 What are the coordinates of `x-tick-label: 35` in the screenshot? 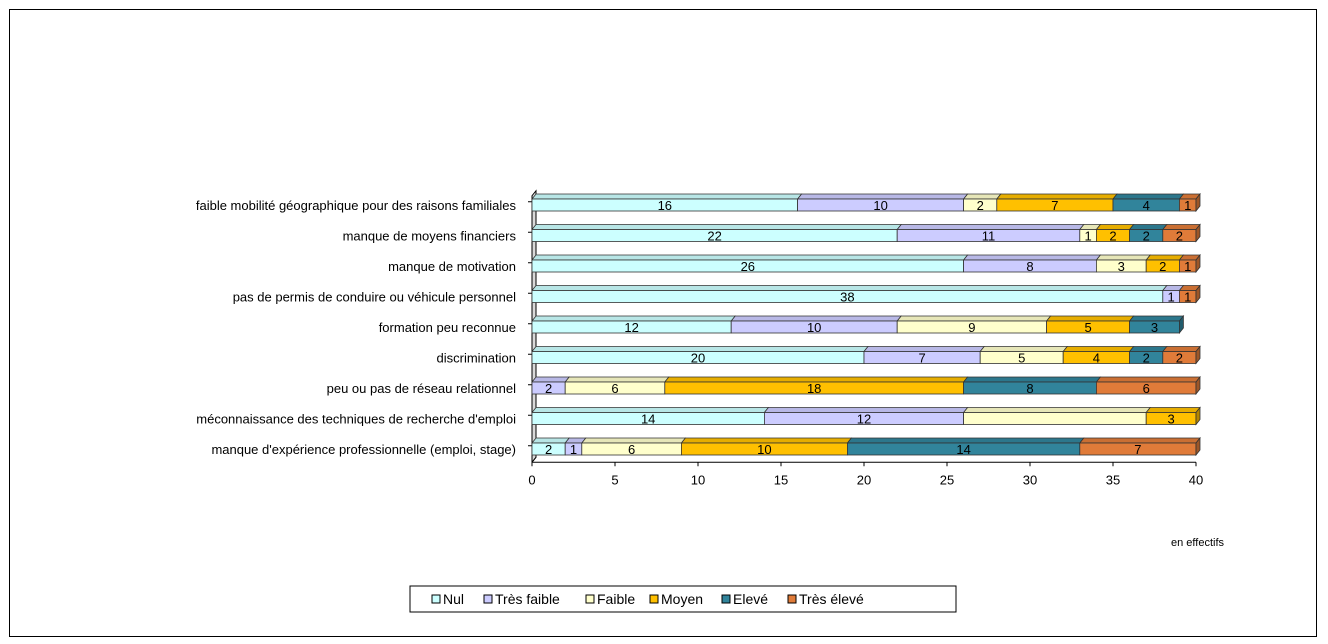 It's located at (1113, 479).